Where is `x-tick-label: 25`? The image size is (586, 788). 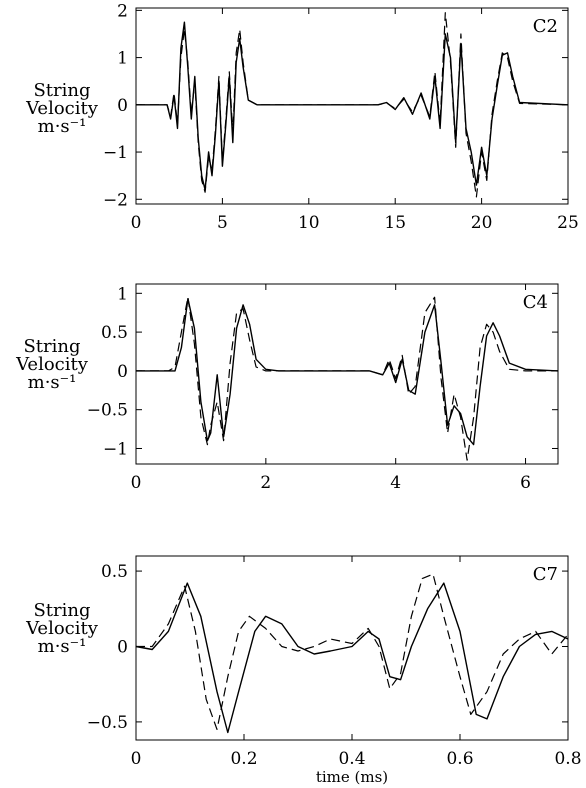 x-tick-label: 25 is located at coordinates (568, 223).